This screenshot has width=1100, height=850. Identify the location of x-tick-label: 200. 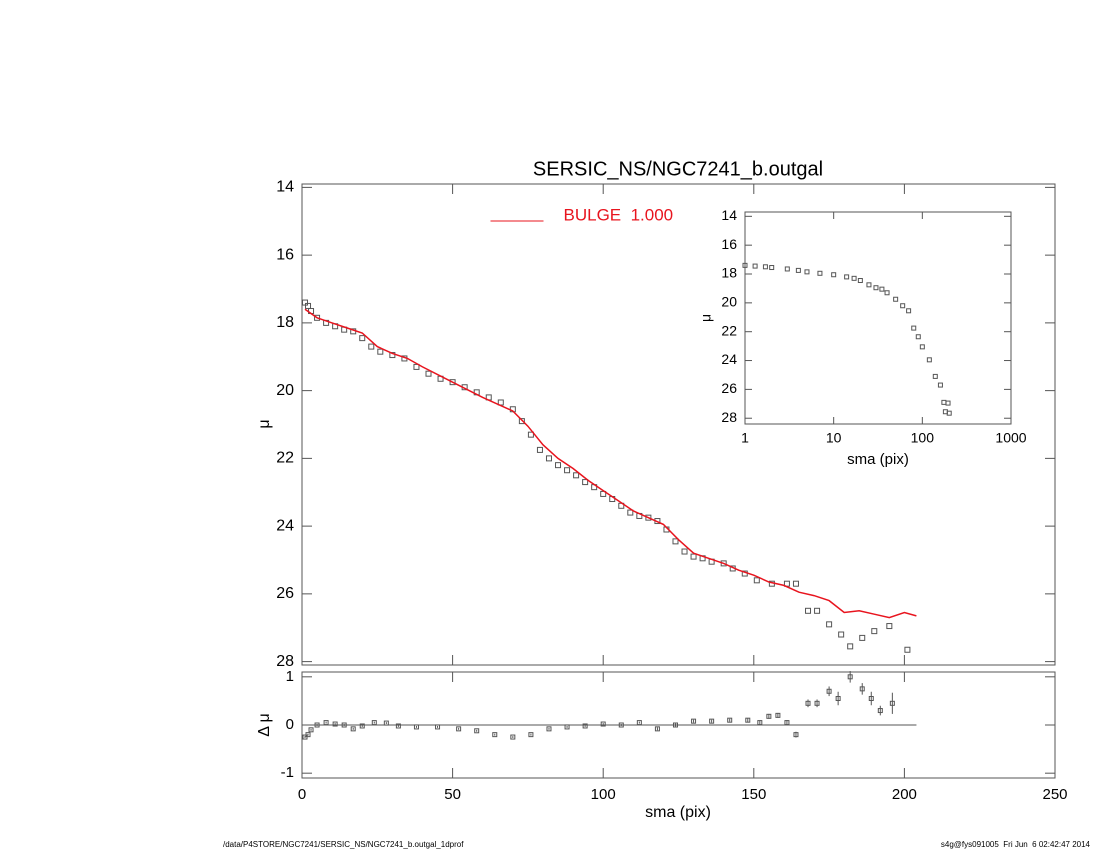
(904, 794).